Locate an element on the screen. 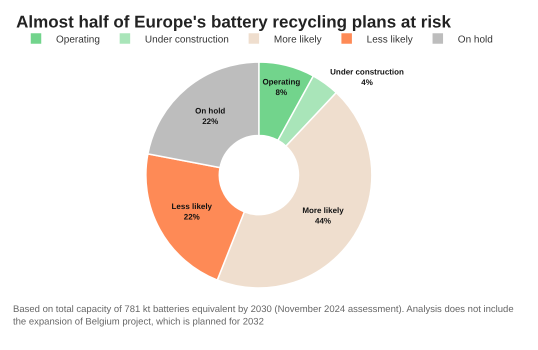 The height and width of the screenshot is (350, 538). legend-label: On hold is located at coordinates (475, 40).